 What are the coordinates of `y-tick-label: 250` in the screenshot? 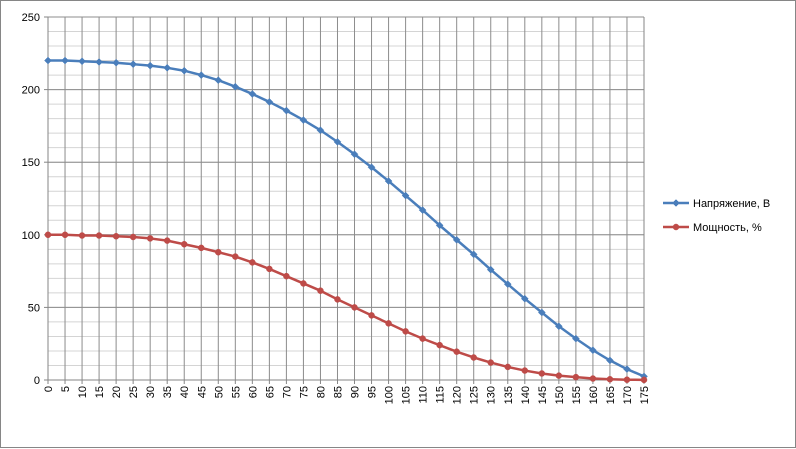 It's located at (31, 18).